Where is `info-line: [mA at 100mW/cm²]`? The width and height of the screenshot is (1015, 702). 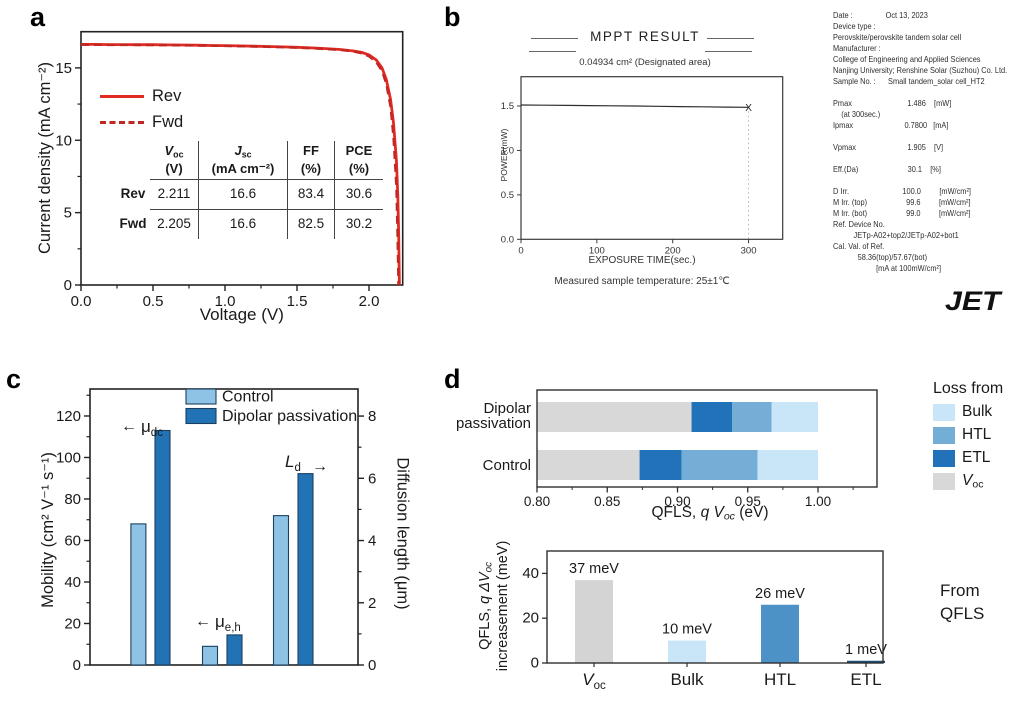 info-line: [mA at 100mW/cm²] is located at coordinates (887, 268).